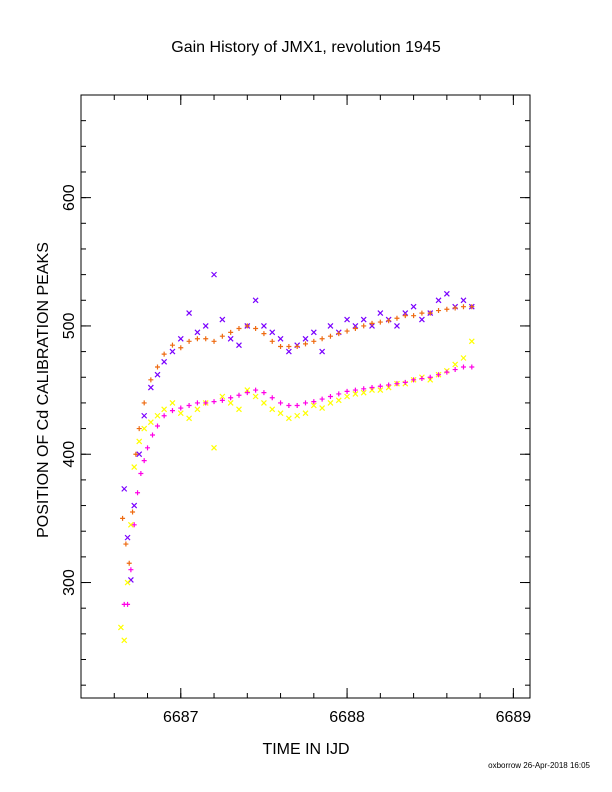 This screenshot has width=612, height=792. Describe the element at coordinates (514, 717) in the screenshot. I see `x-tick-label: 6689` at that location.